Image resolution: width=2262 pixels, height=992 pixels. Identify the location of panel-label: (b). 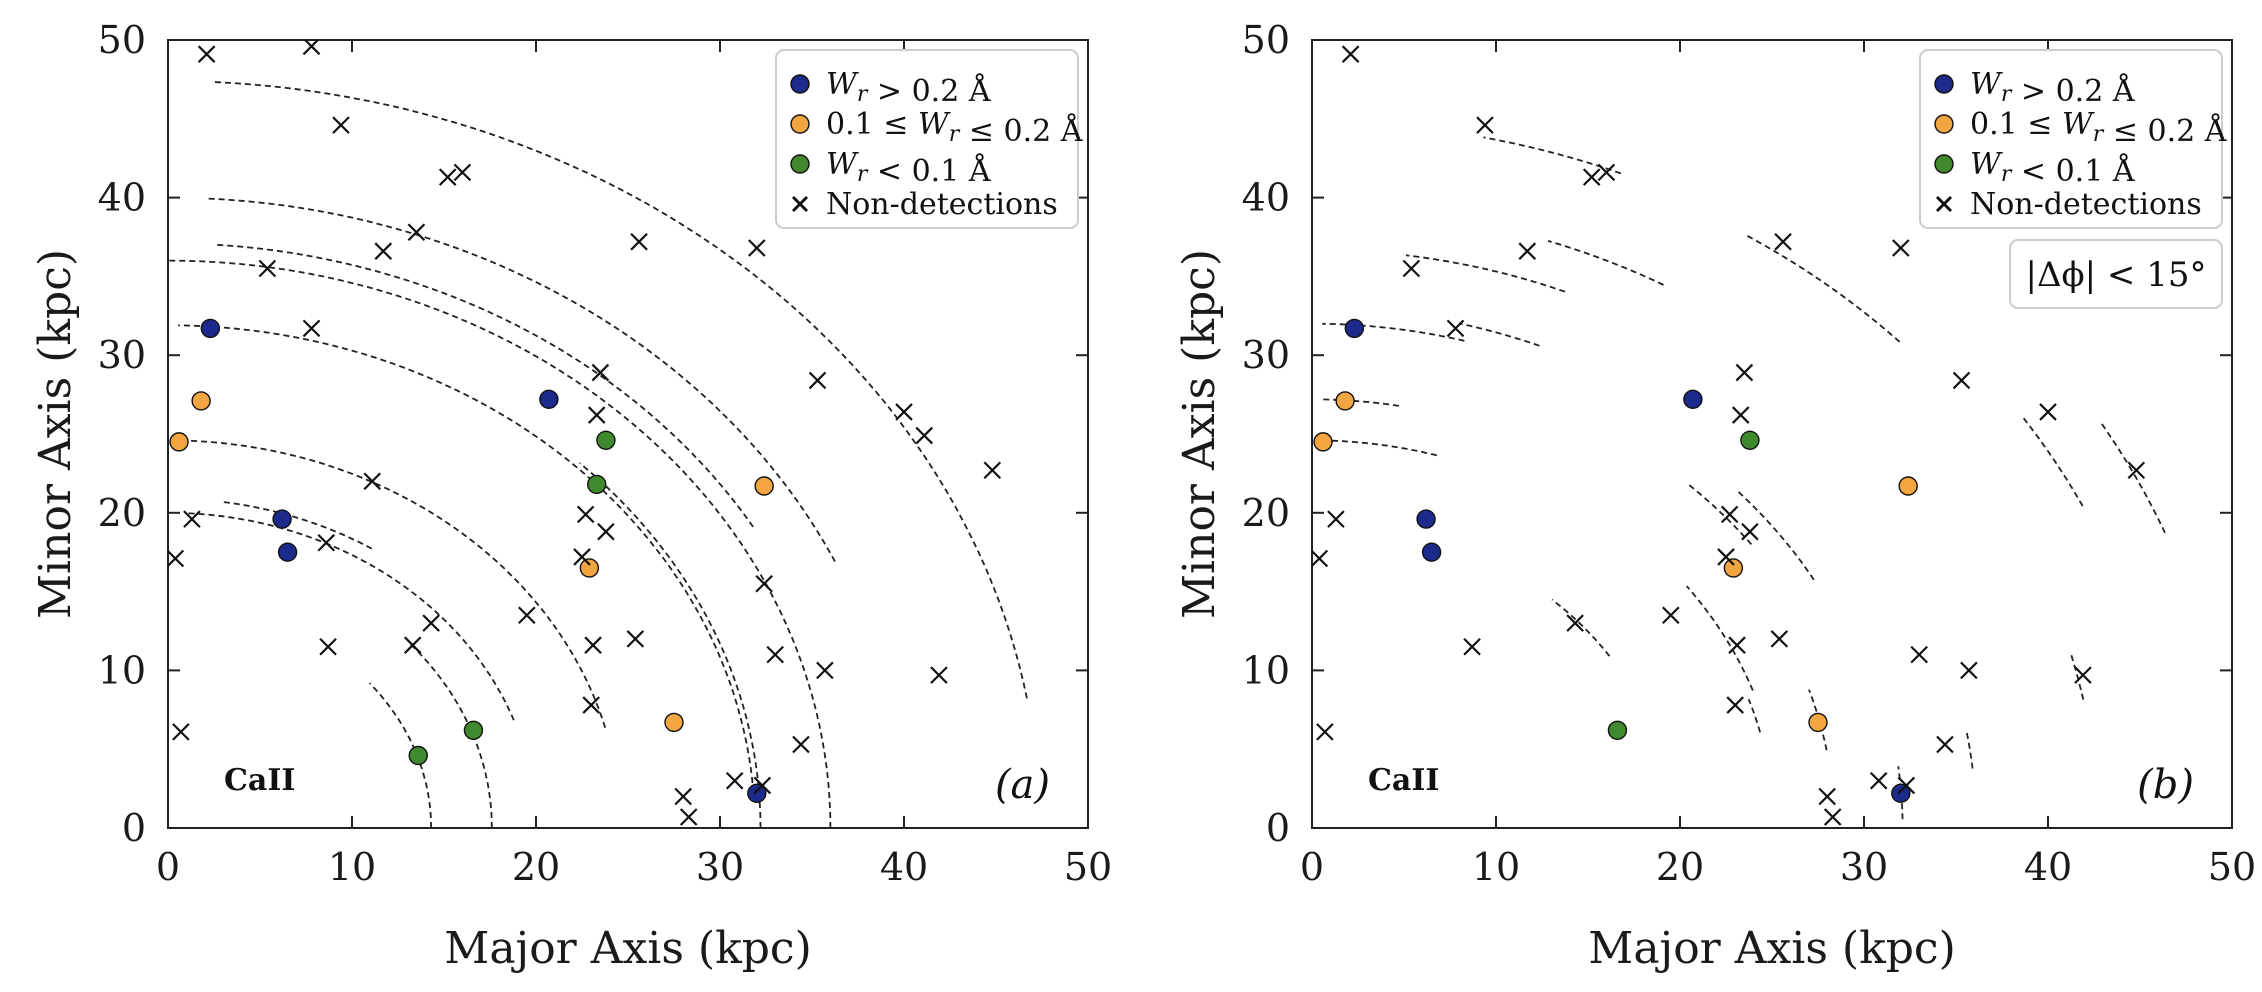
(2165, 785).